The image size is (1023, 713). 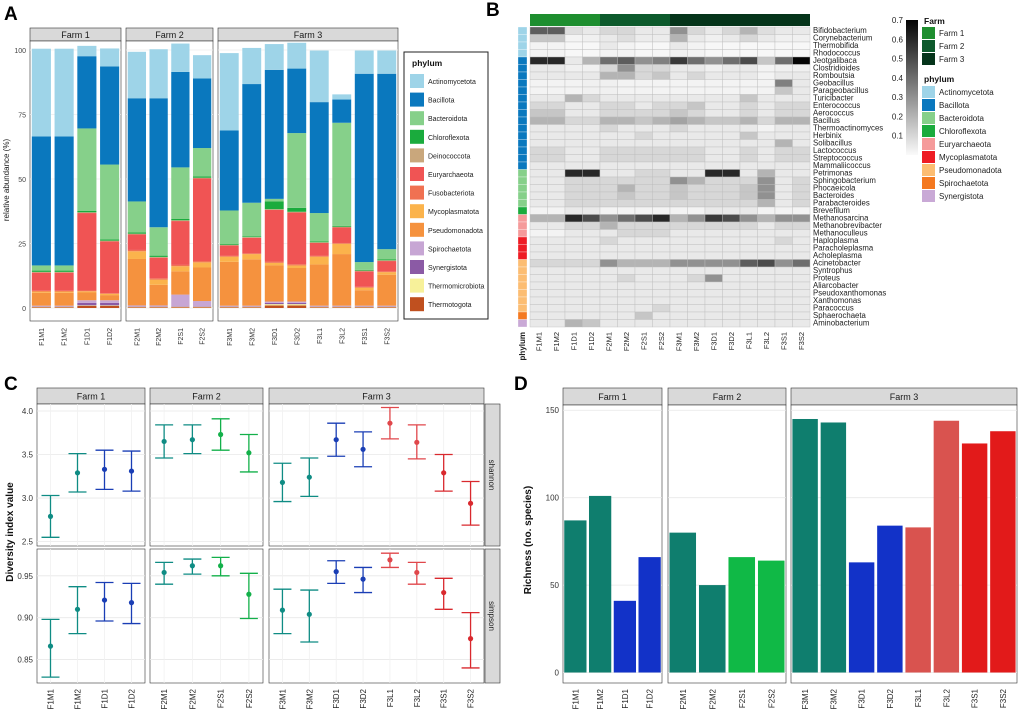 What do you see at coordinates (417, 285) in the screenshot?
I see `legend-swatch-thermomicrobiota` at bounding box center [417, 285].